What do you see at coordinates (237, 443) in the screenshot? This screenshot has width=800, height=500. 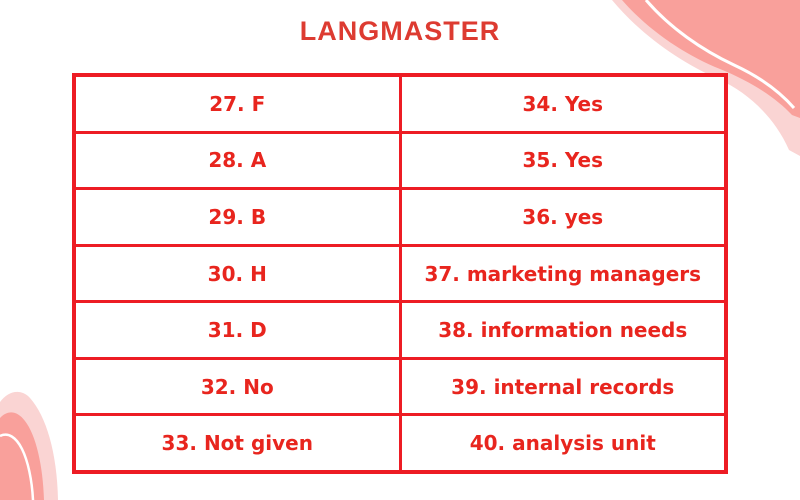 I see `answer-cell-q33: 33. Not given` at bounding box center [237, 443].